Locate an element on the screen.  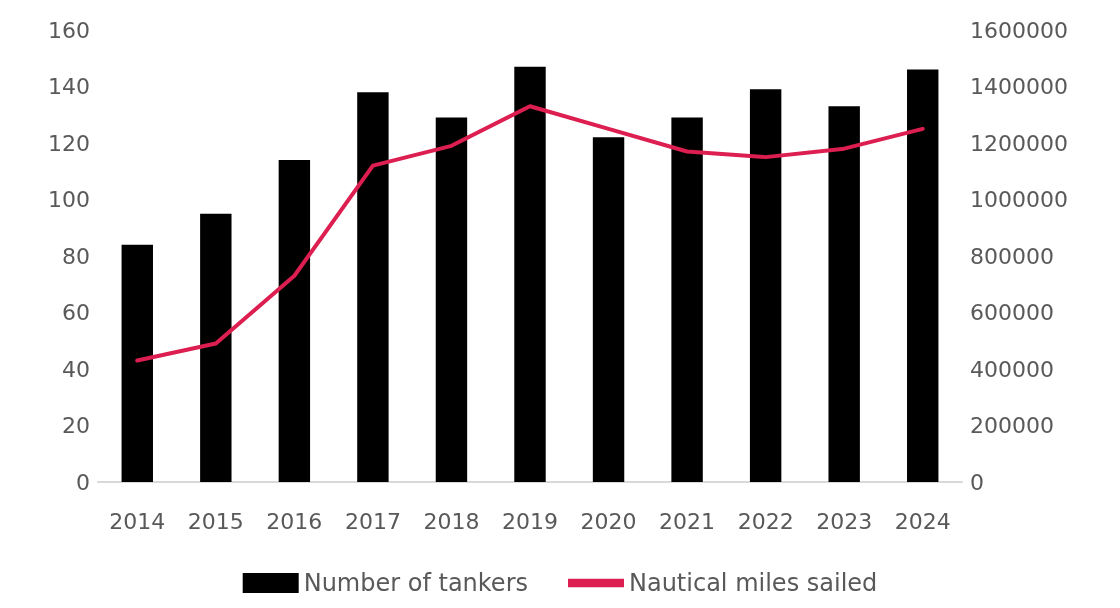
y2-tick-label: 200000 is located at coordinates (1012, 425).